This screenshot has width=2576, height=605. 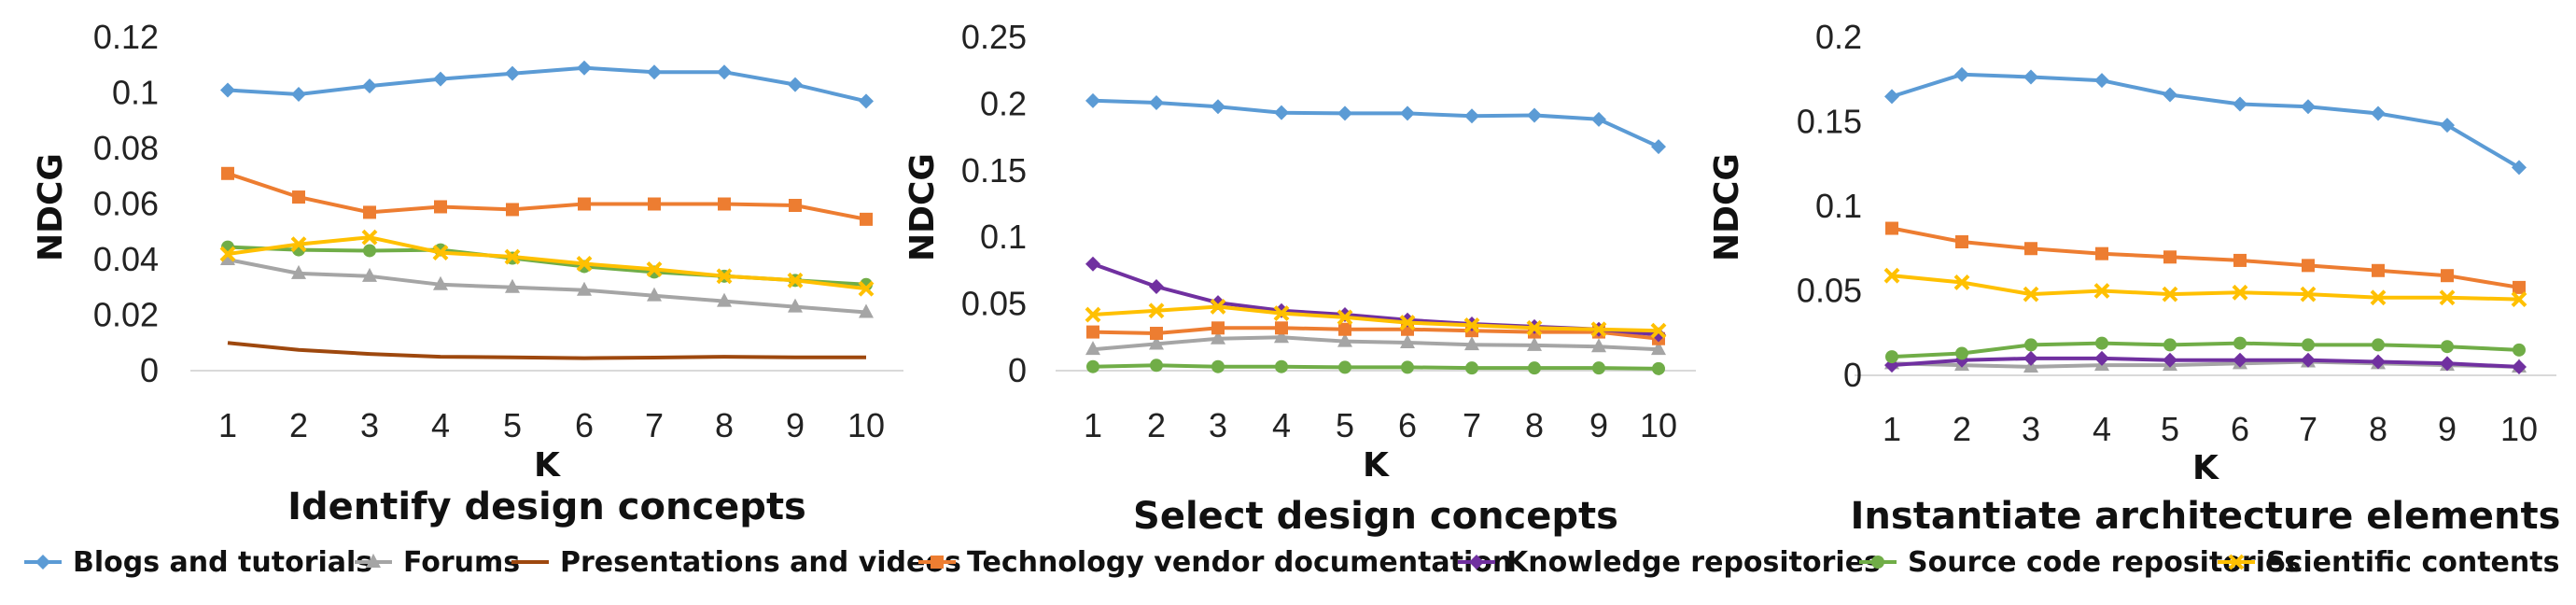 I want to click on x-tick-label: 7, so click(x=2308, y=429).